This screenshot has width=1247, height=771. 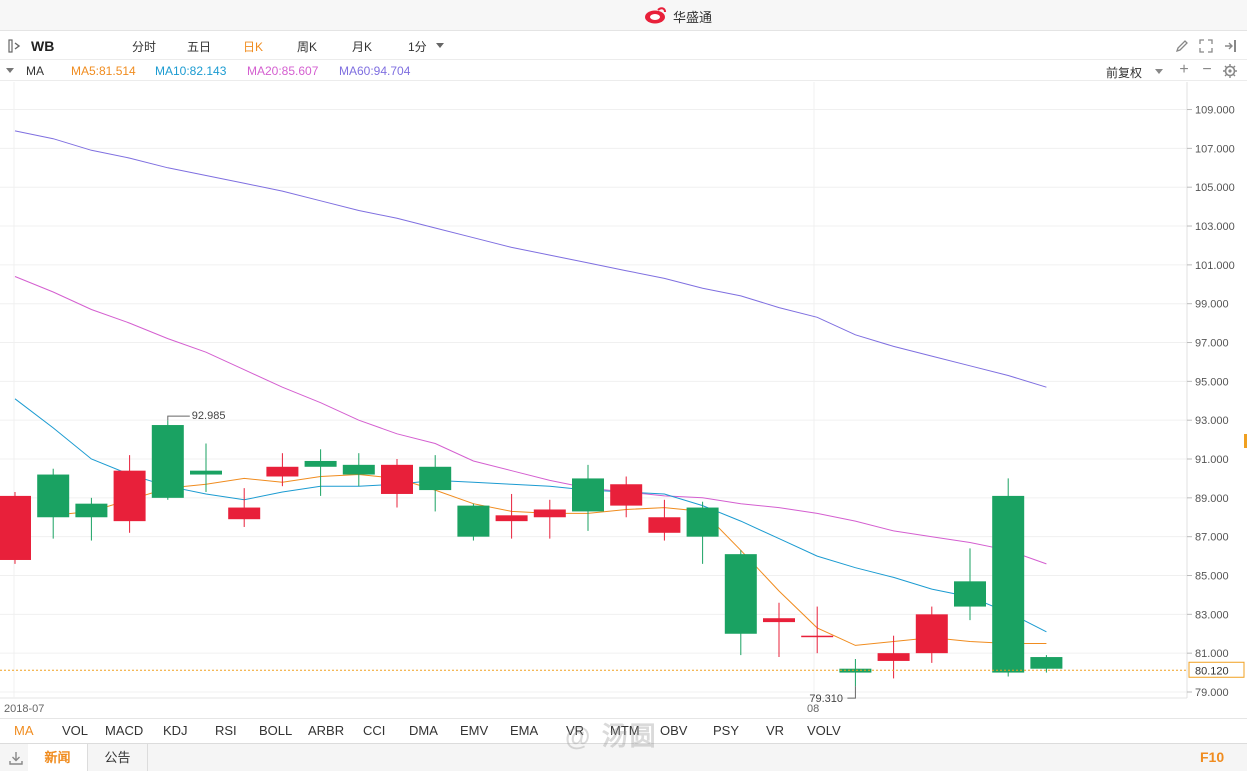 I want to click on indicator-tab-boll: BOLL, so click(x=276, y=730).